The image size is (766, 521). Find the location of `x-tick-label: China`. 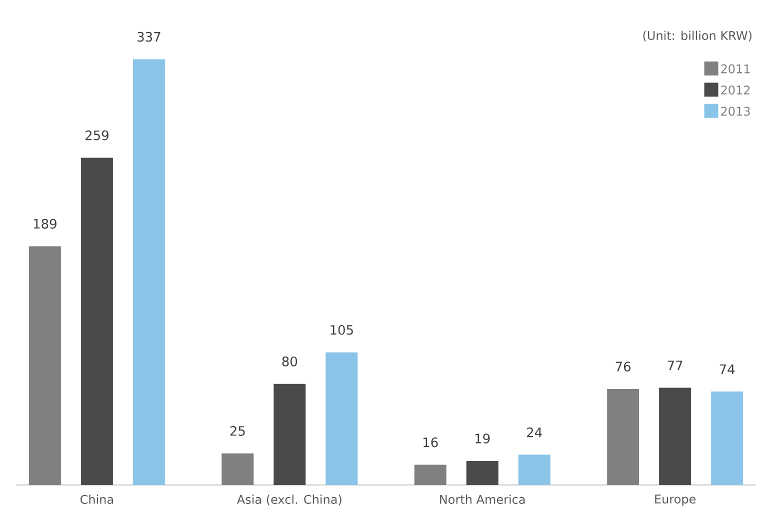

x-tick-label: China is located at coordinates (96, 499).